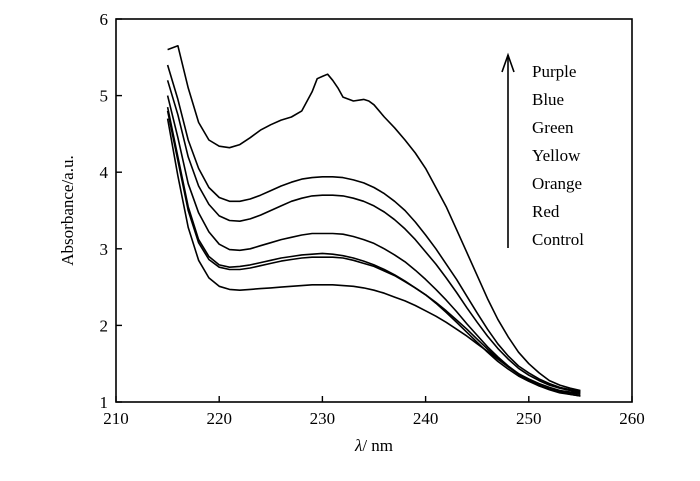 This screenshot has height=481, width=700. I want to click on legend-item-control: Control, so click(558, 239).